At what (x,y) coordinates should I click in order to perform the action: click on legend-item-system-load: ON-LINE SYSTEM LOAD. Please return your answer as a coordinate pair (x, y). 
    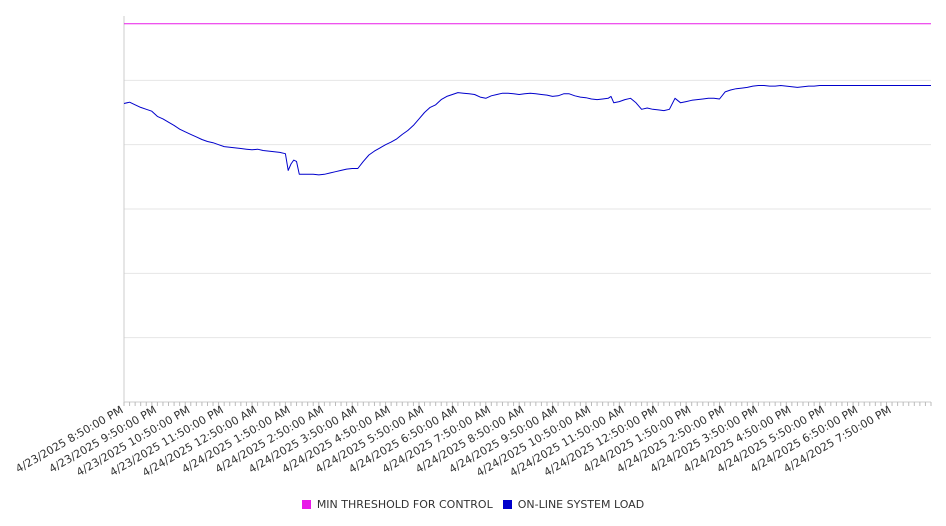
    Looking at the image, I should click on (573, 504).